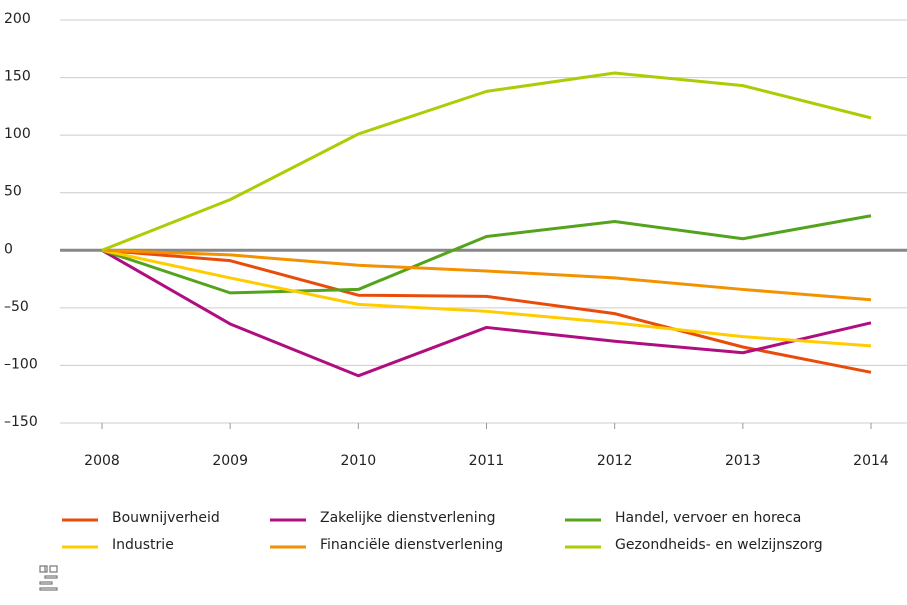 Image resolution: width=907 pixels, height=605 pixels. What do you see at coordinates (487, 461) in the screenshot?
I see `x-tick-label: 2011` at bounding box center [487, 461].